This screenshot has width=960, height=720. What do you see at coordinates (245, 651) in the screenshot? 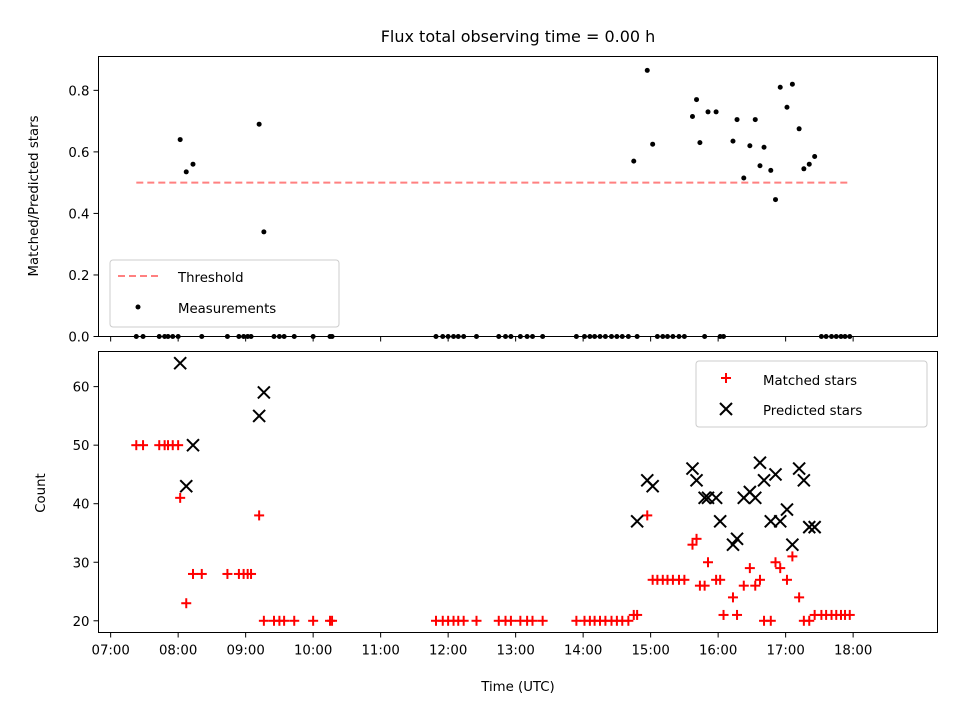
I see `x-tick-label: 09:00` at bounding box center [245, 651].